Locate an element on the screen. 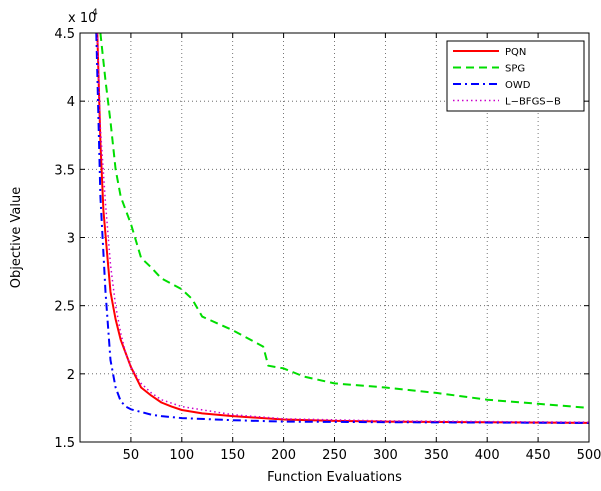  x-axis-title: Function Evaluations is located at coordinates (334, 477).